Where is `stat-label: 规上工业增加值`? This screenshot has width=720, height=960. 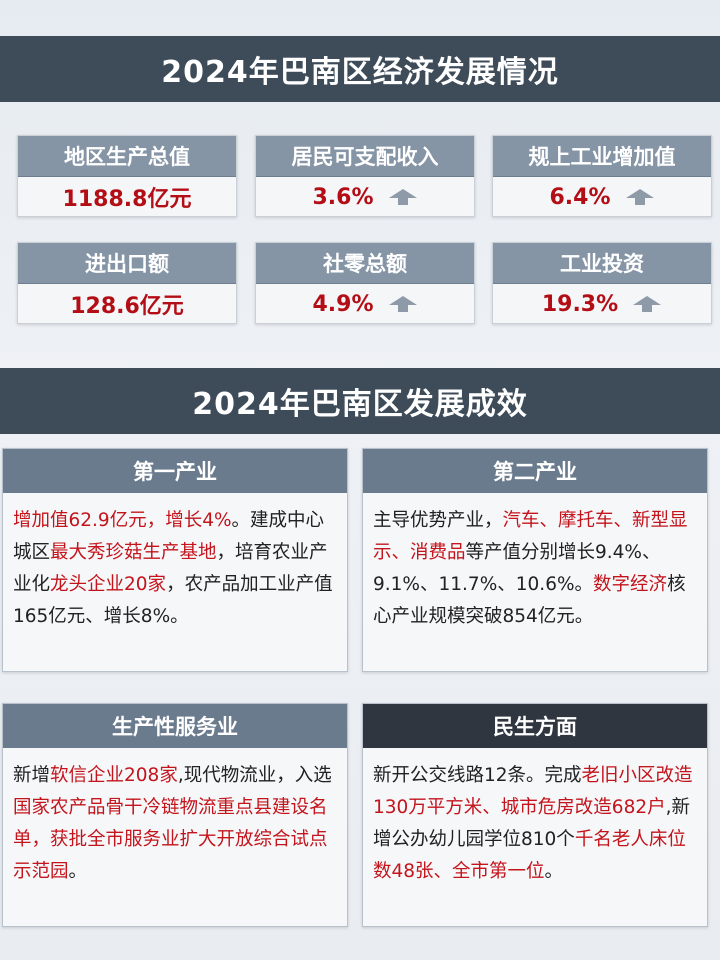
stat-label: 规上工业增加值 is located at coordinates (602, 156).